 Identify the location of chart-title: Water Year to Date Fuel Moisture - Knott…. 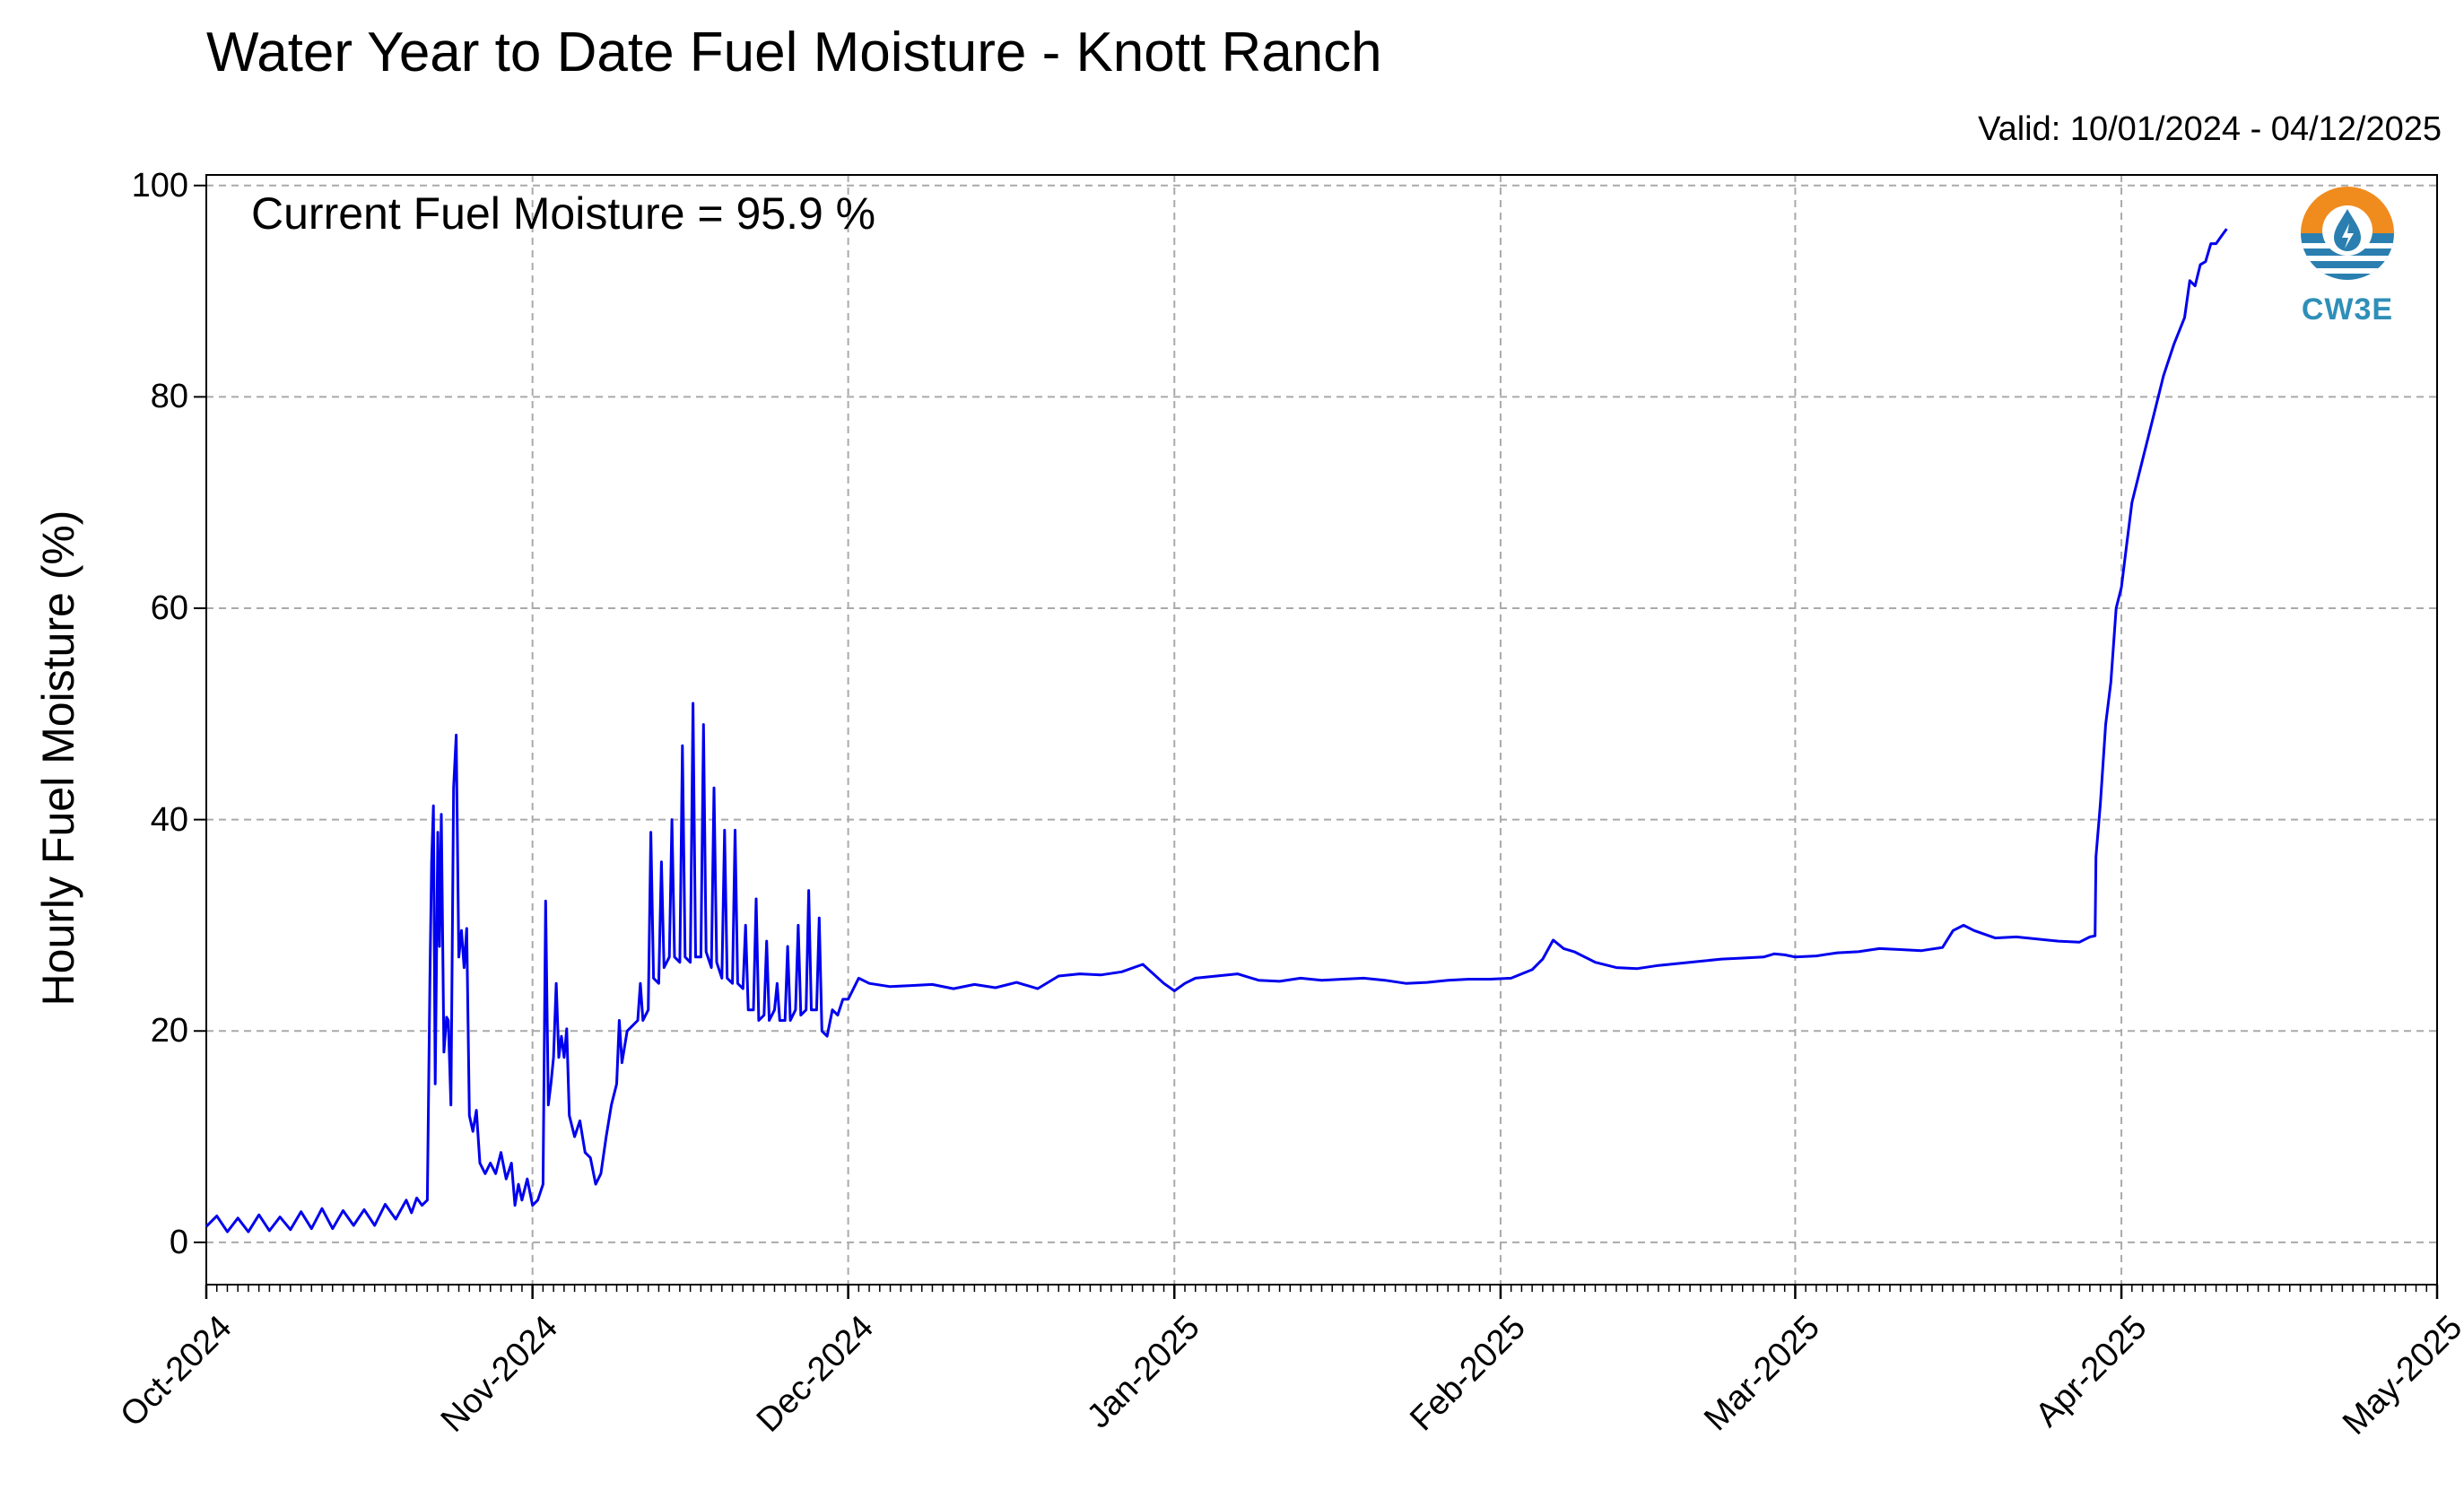
(794, 52).